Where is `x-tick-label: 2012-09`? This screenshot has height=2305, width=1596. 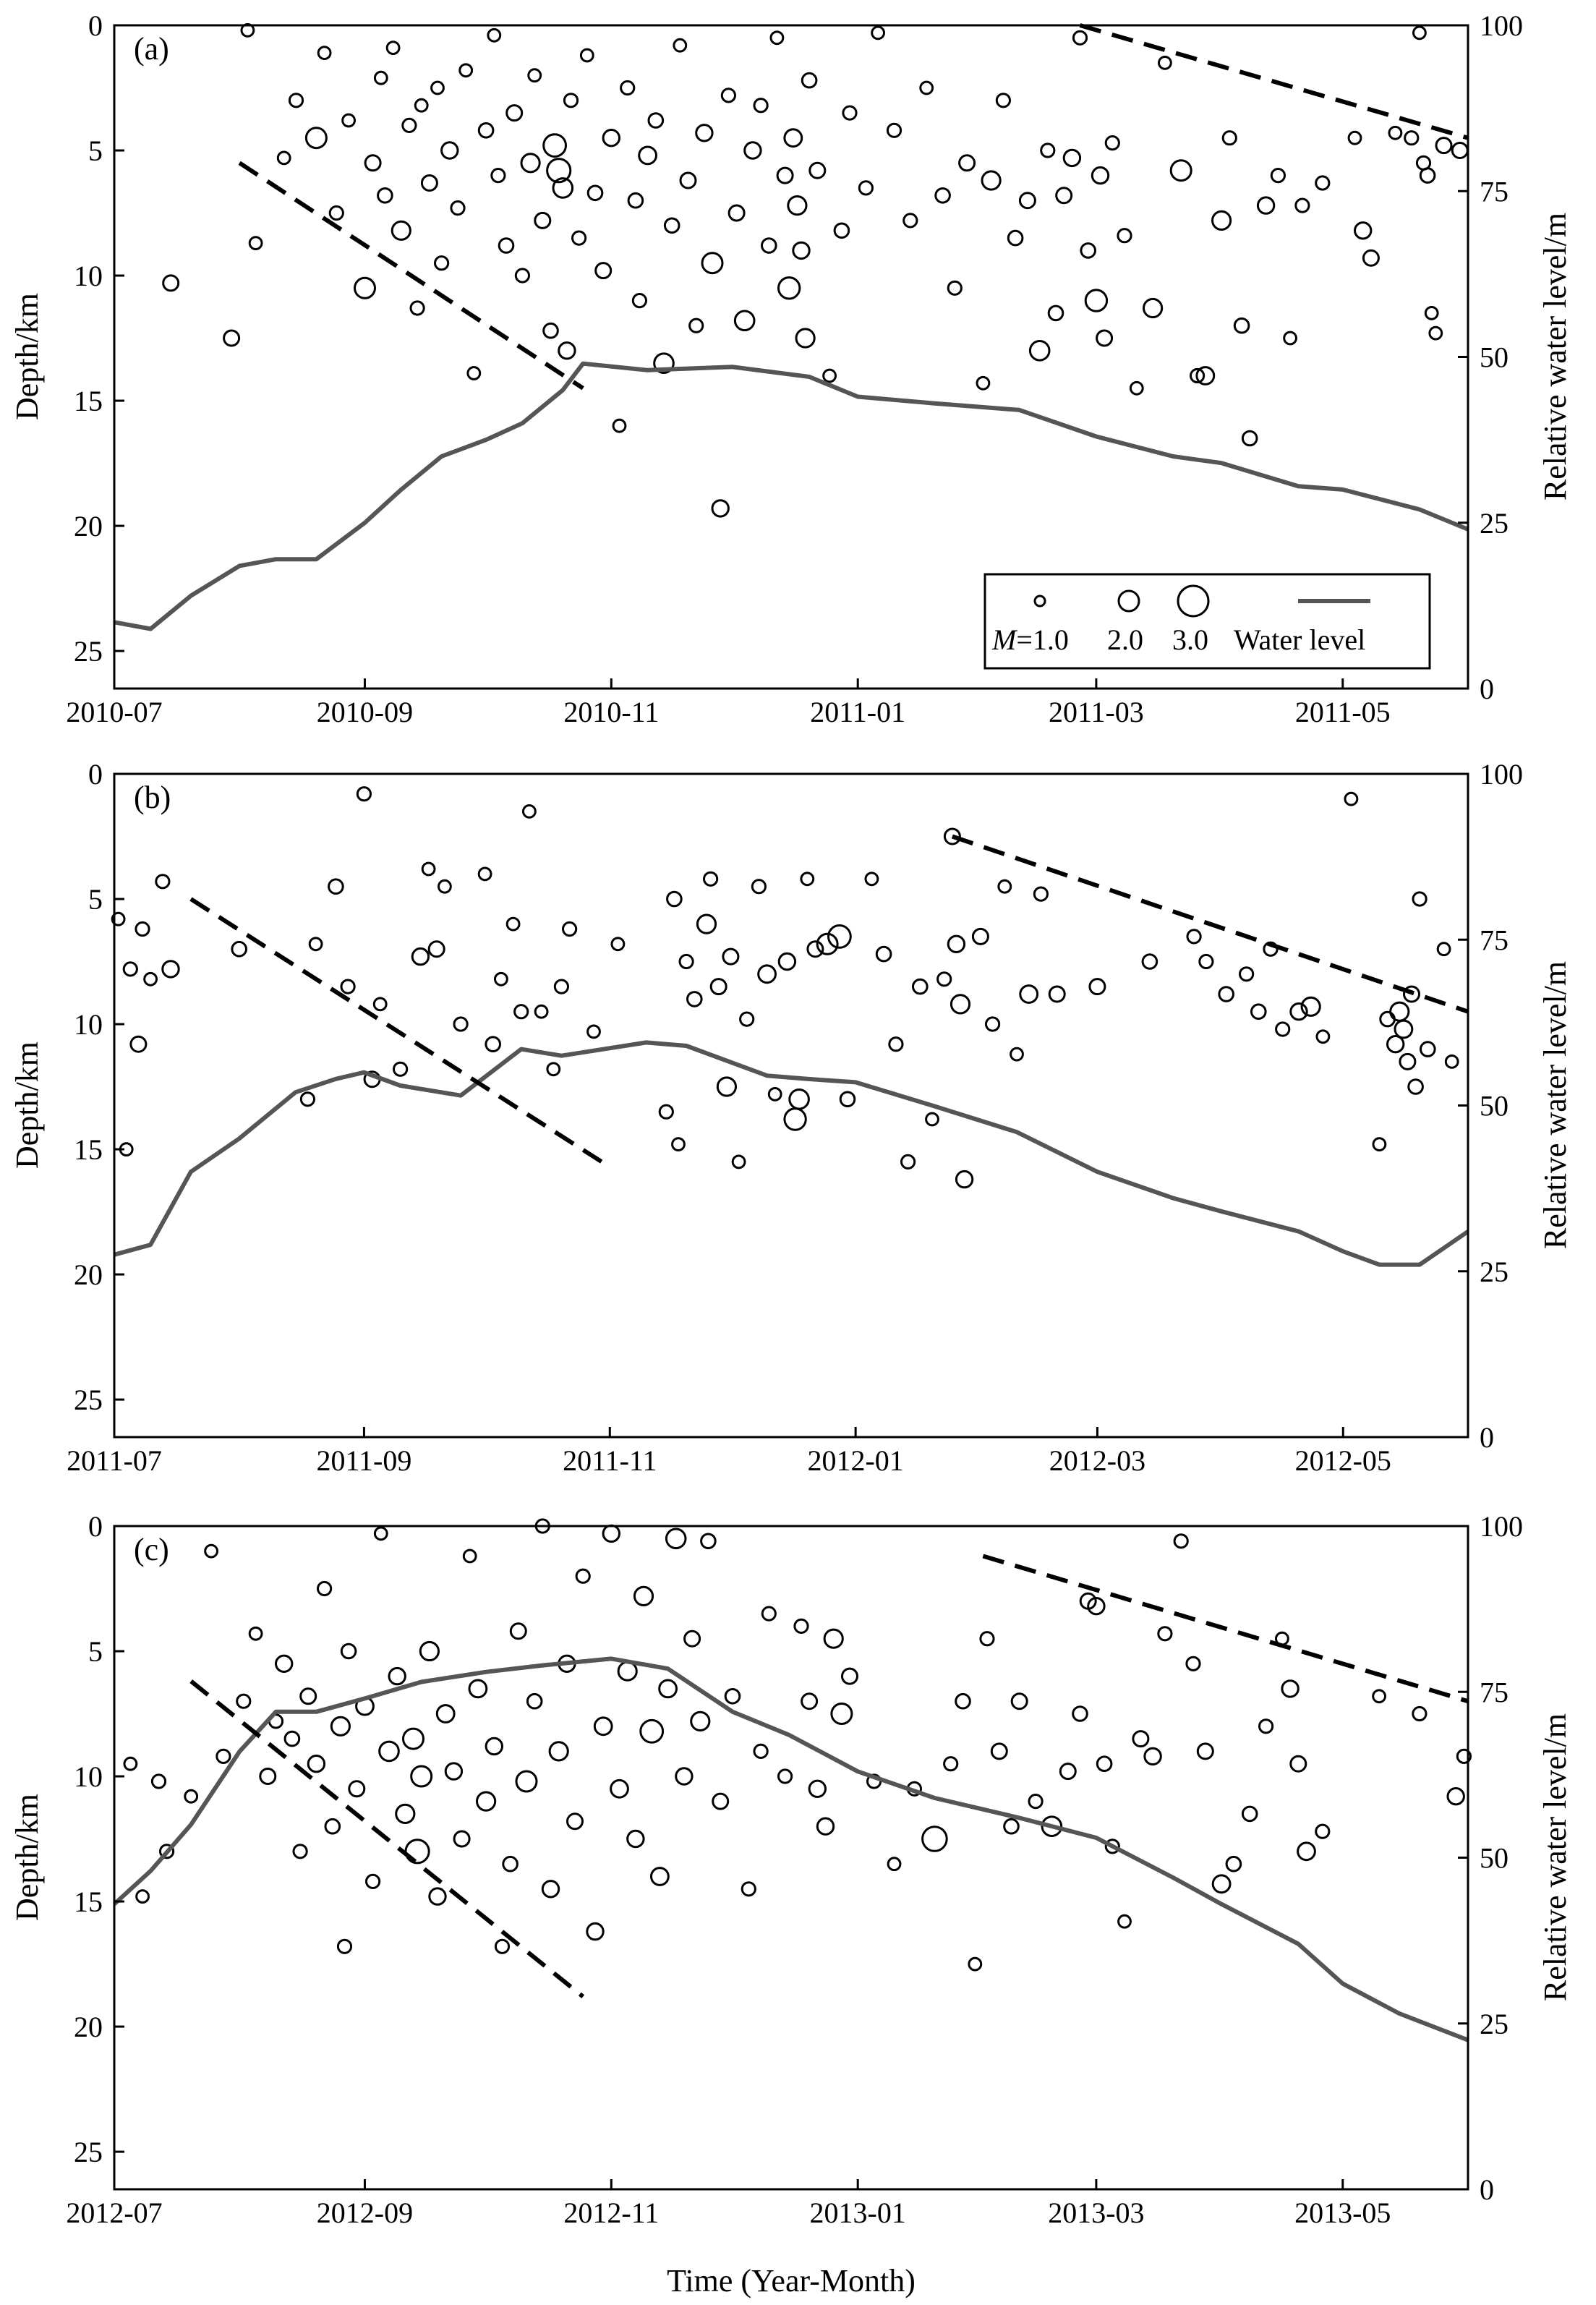 x-tick-label: 2012-09 is located at coordinates (365, 2213).